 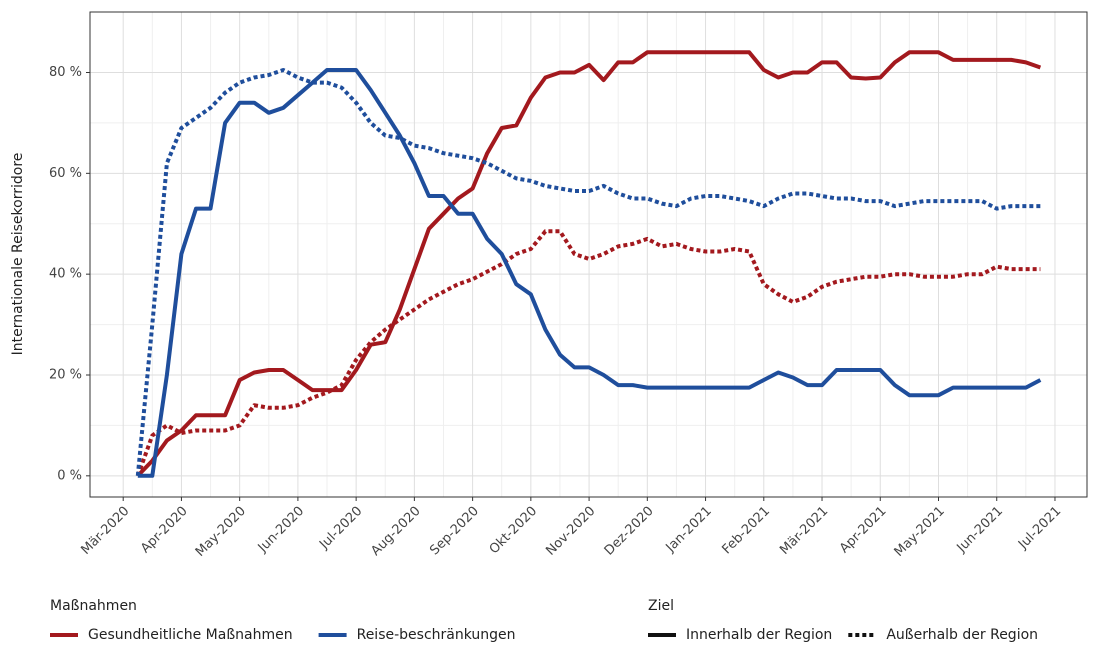 I want to click on legend-label: Außerhalb der Region, so click(x=962, y=635).